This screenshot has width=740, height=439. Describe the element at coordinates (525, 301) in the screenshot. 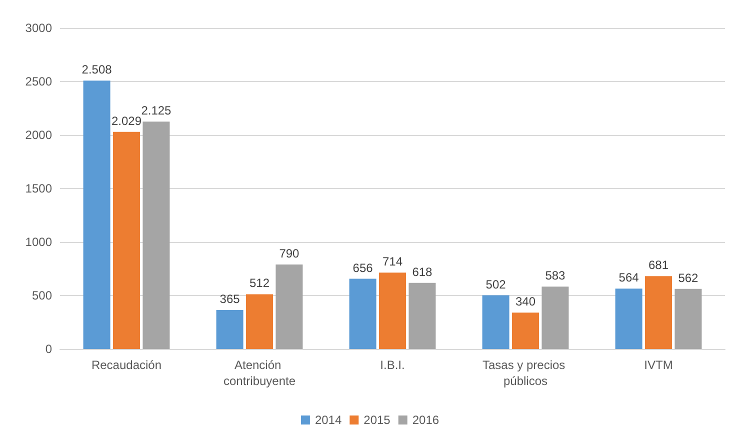

I see `data-label: 340` at that location.